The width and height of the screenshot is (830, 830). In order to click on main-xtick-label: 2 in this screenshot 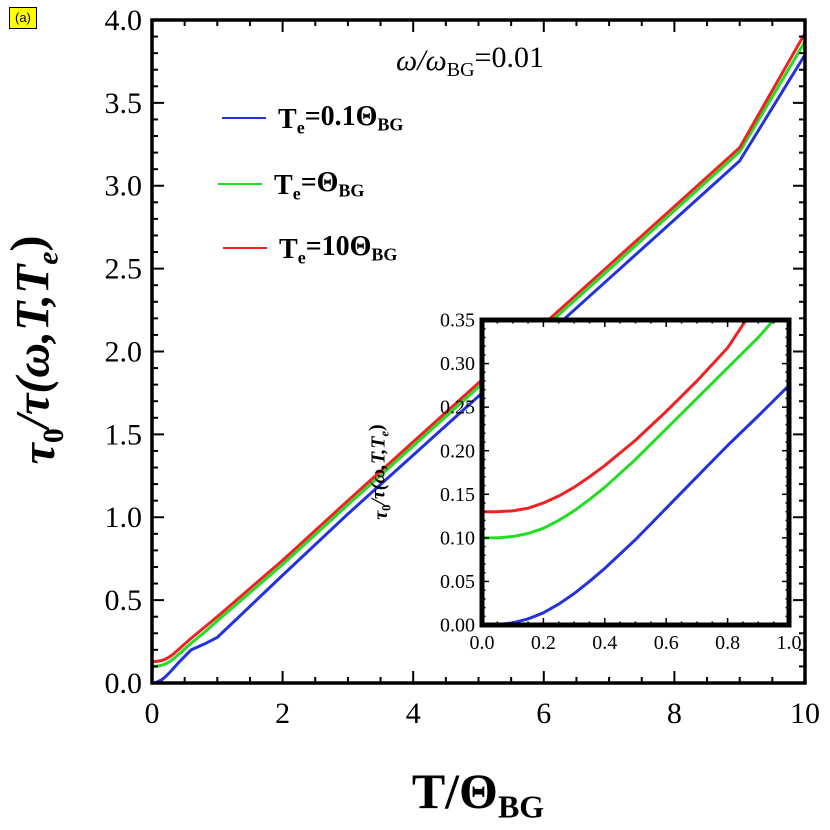, I will do `click(282, 713)`.